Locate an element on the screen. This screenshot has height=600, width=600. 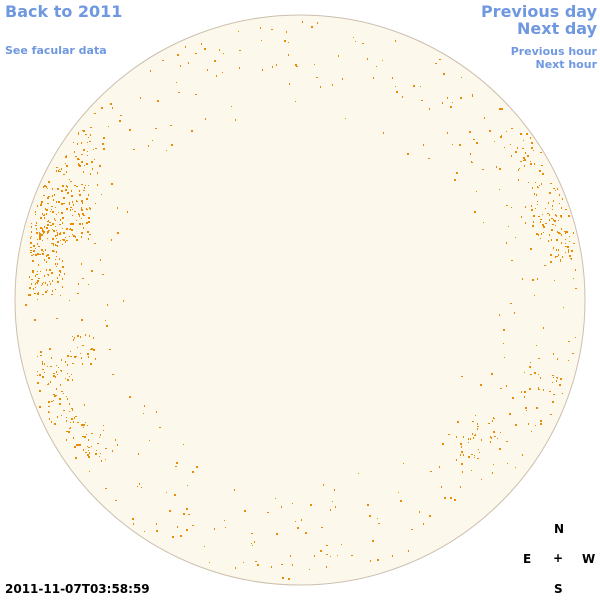
back-link: Back to 2011 is located at coordinates (64, 11).